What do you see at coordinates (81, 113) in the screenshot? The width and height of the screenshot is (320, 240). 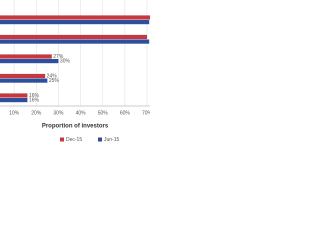 I see `x-tick-label: 40%` at bounding box center [81, 113].